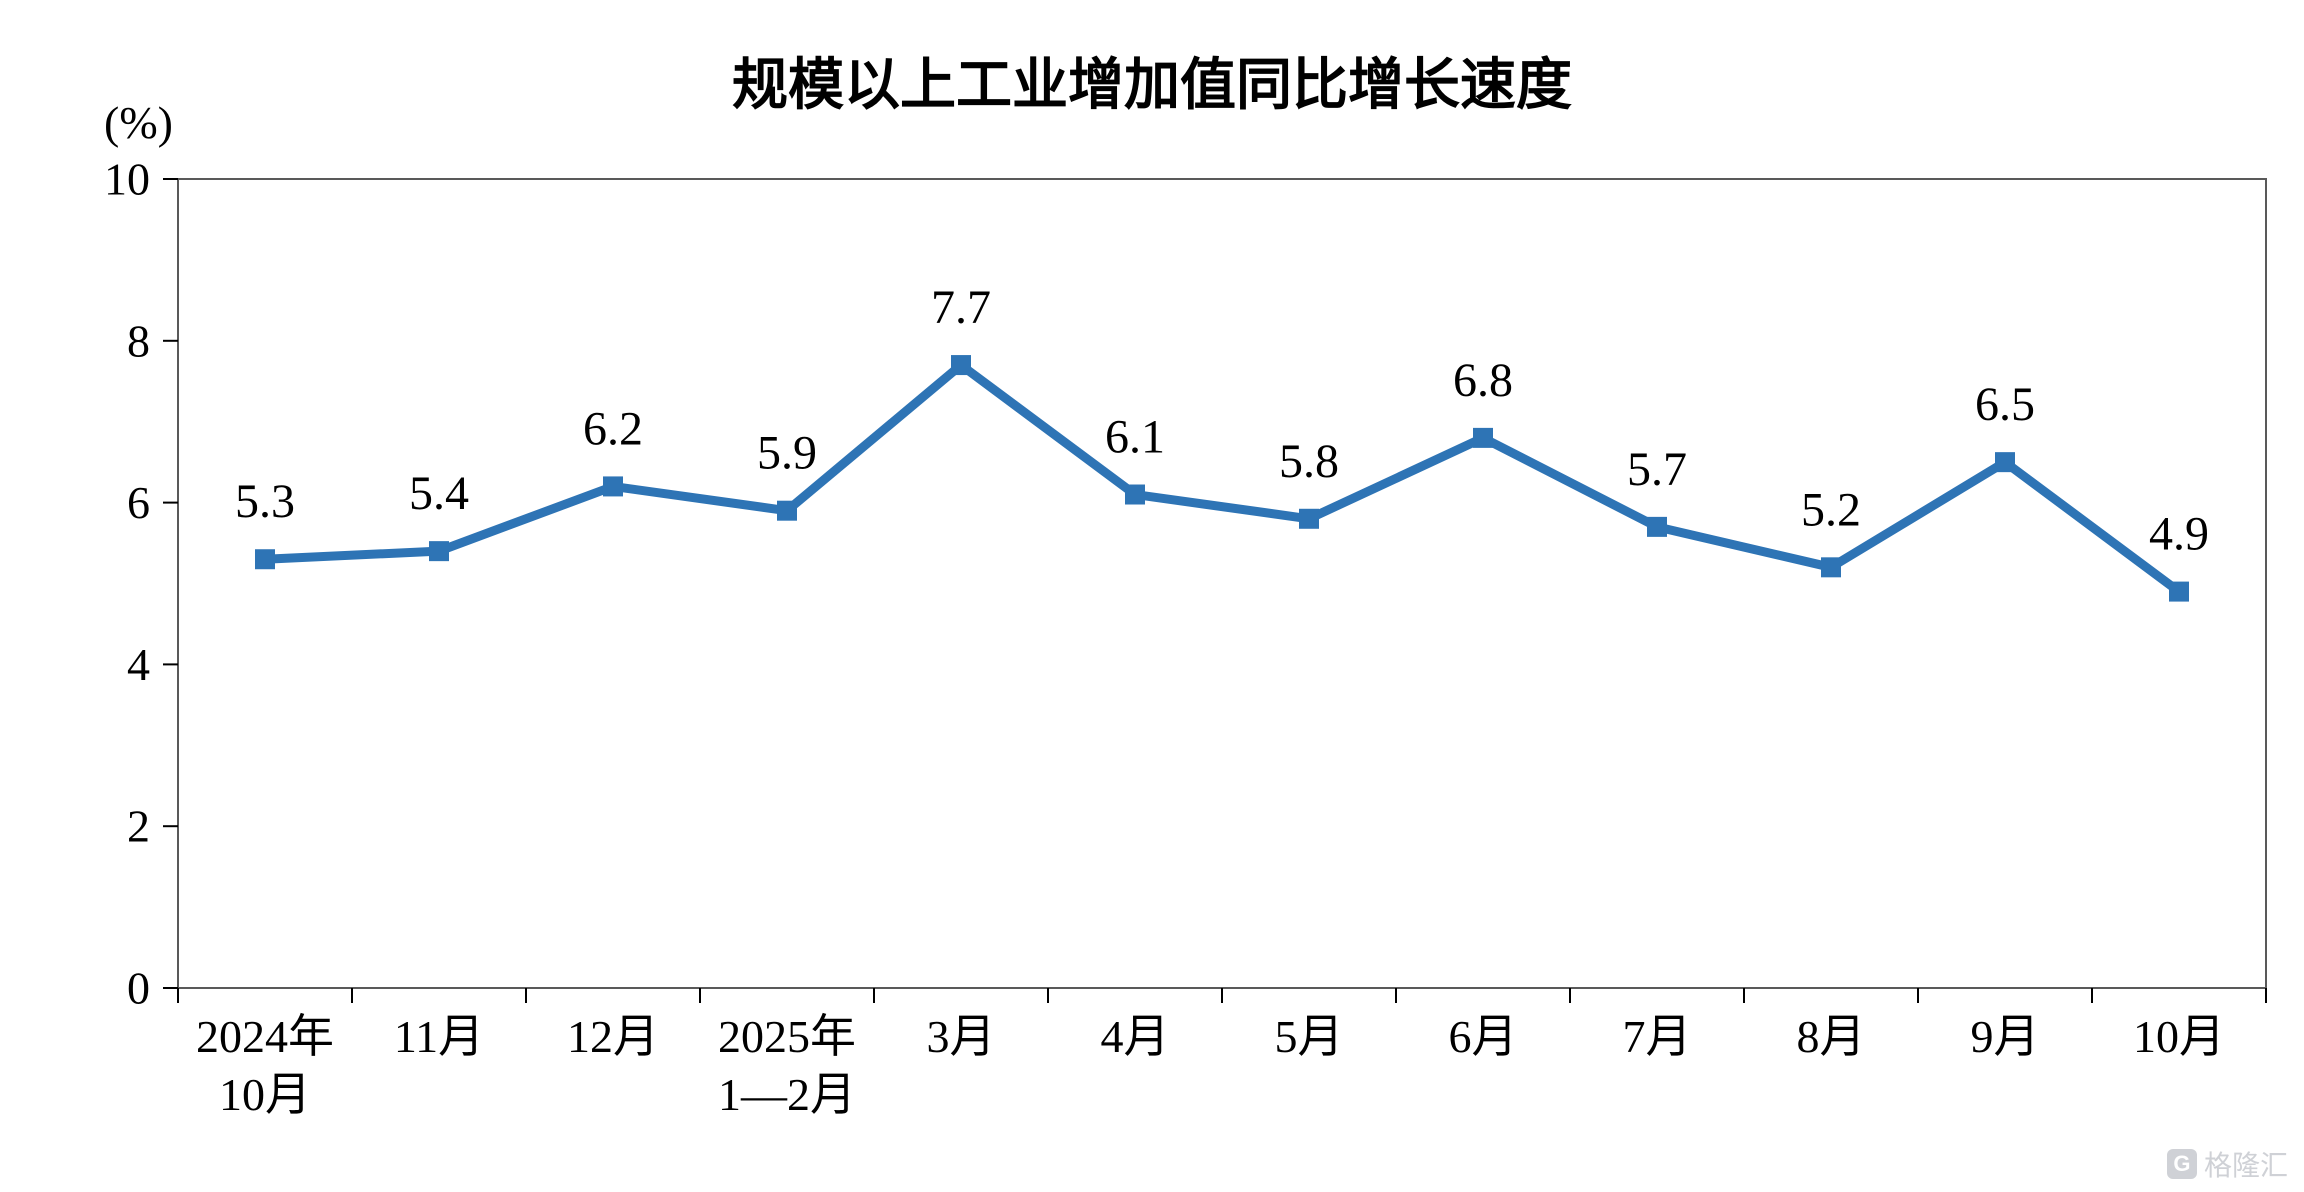  I want to click on data-point-label: 6.8, so click(1483, 380).